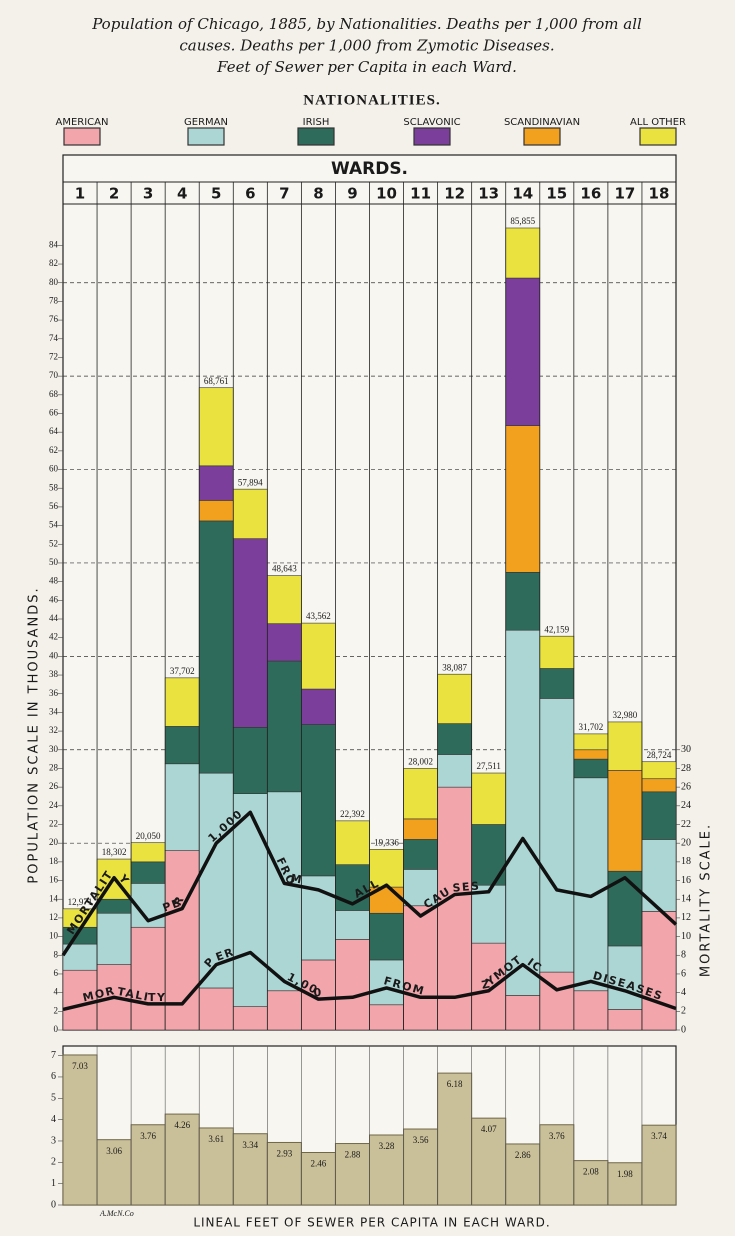  What do you see at coordinates (250, 194) in the screenshot?
I see `x-tick-label: 6` at bounding box center [250, 194].